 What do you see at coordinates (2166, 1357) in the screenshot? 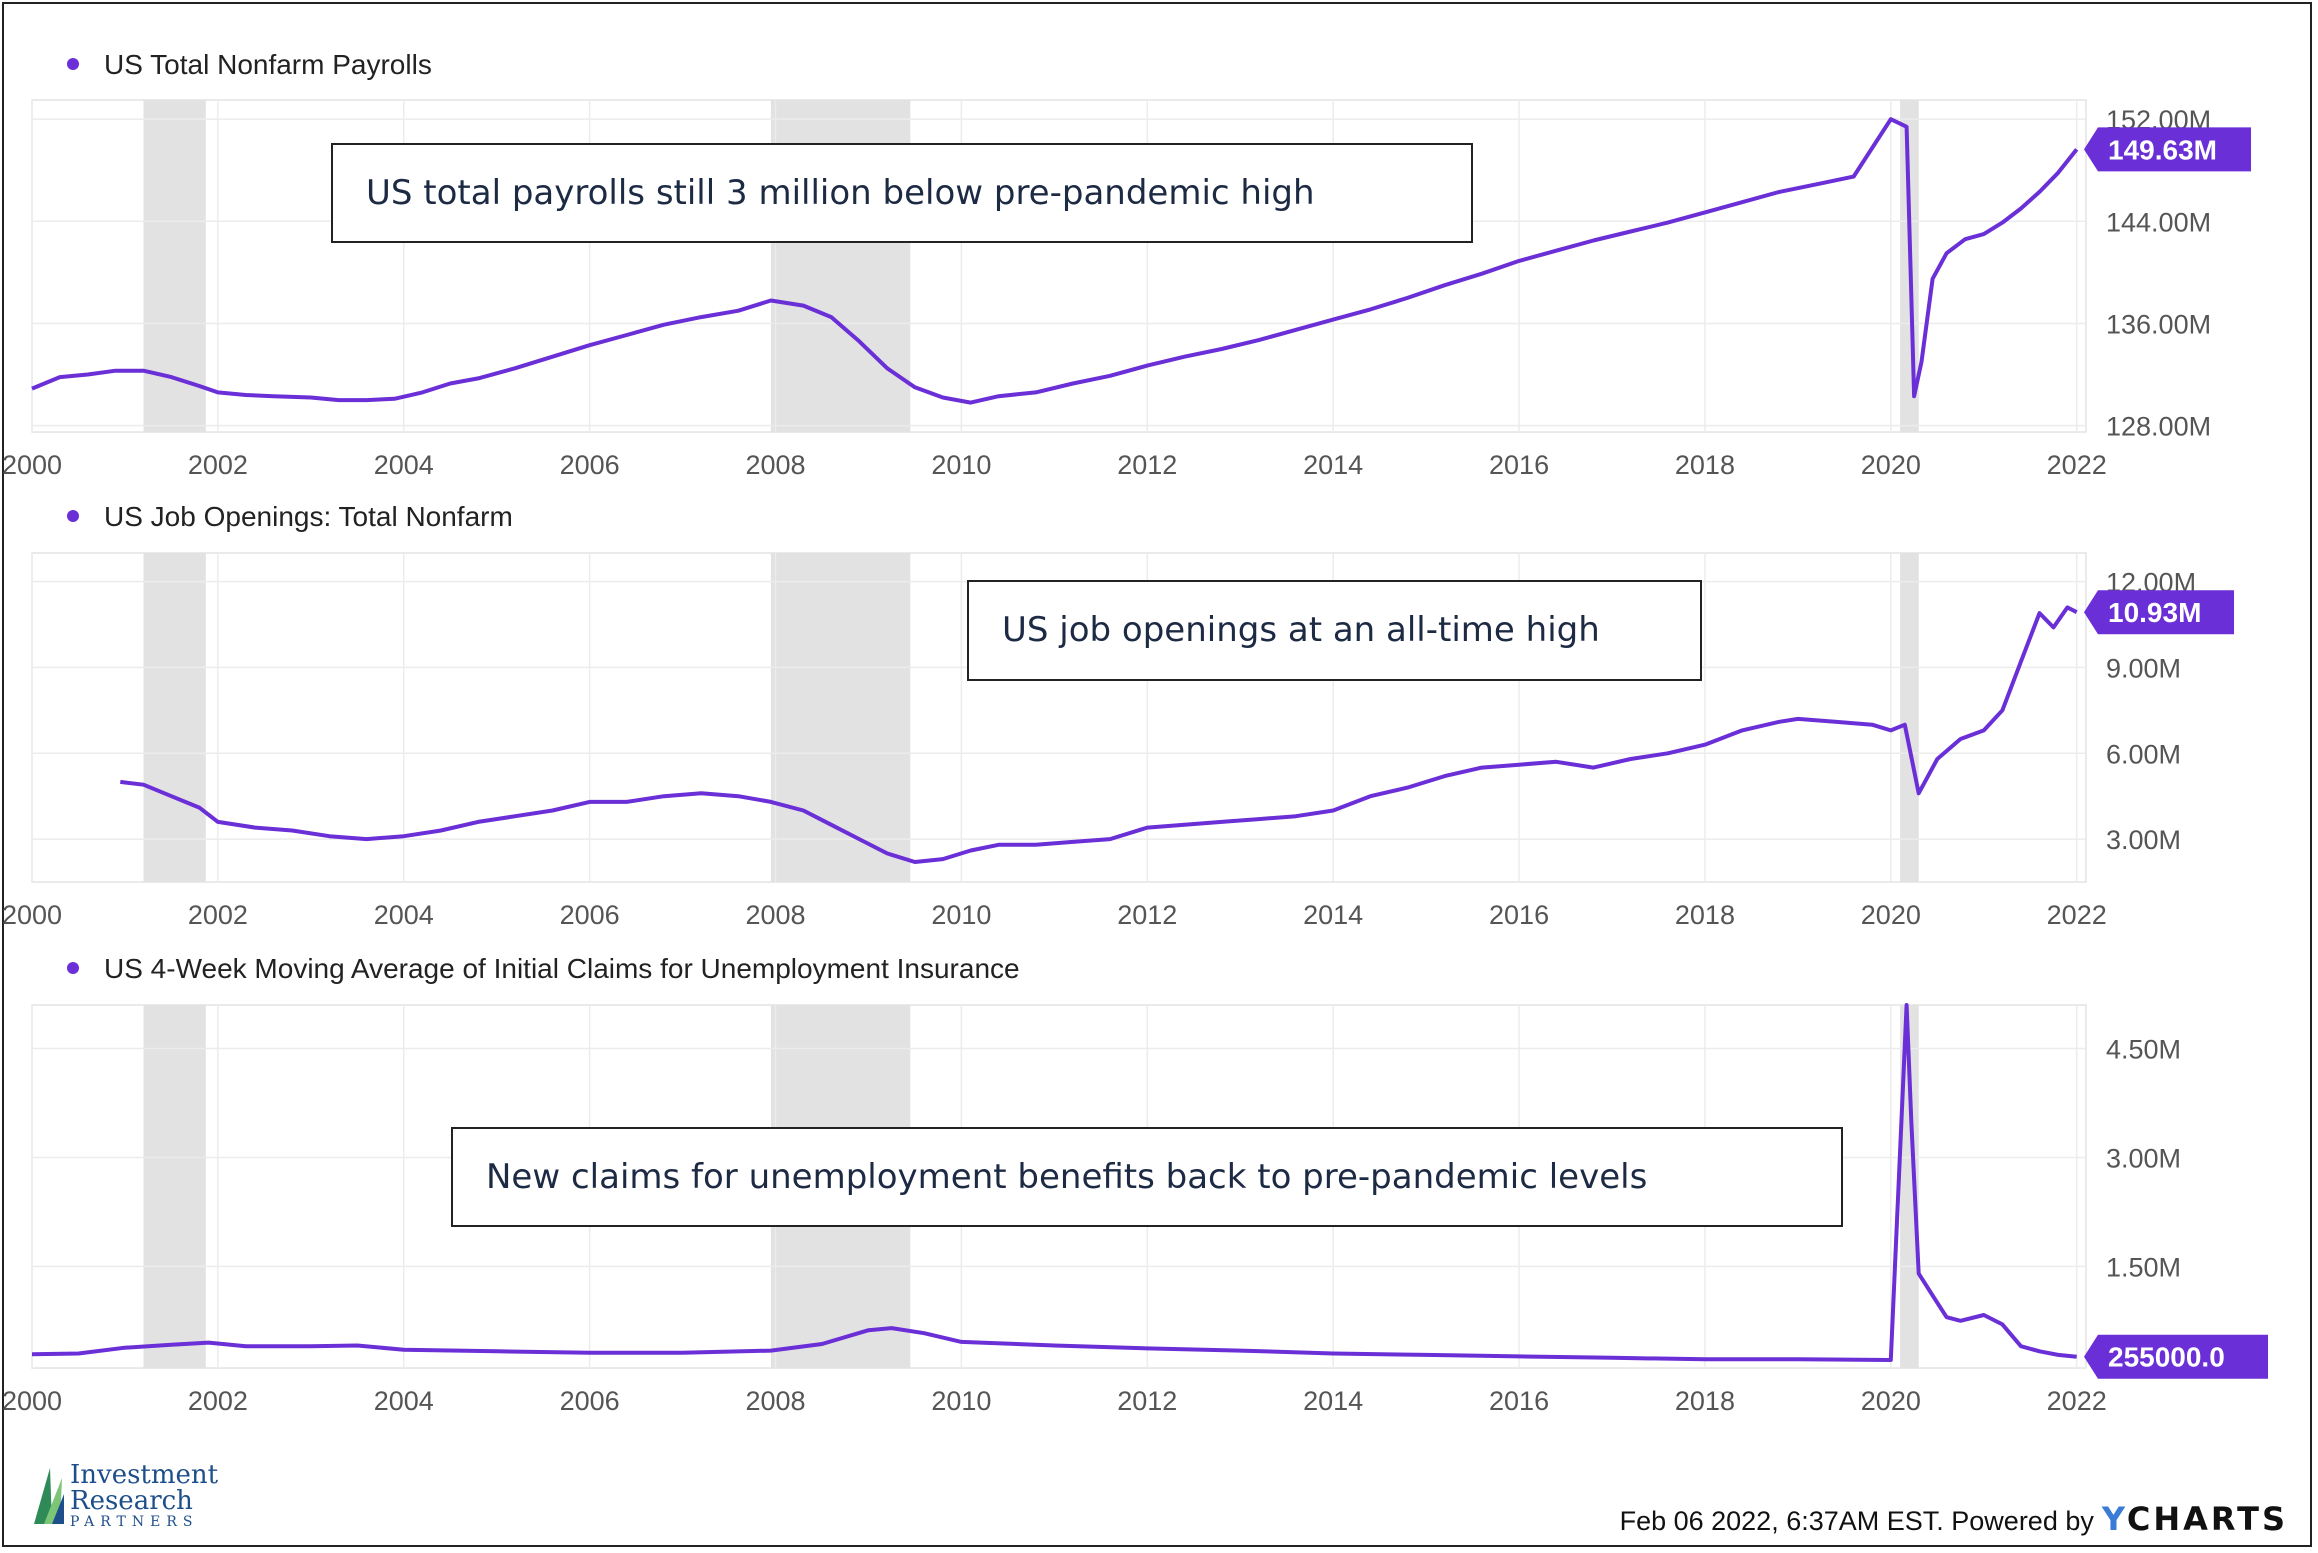
I see `last-value-label: 255000.0` at bounding box center [2166, 1357].